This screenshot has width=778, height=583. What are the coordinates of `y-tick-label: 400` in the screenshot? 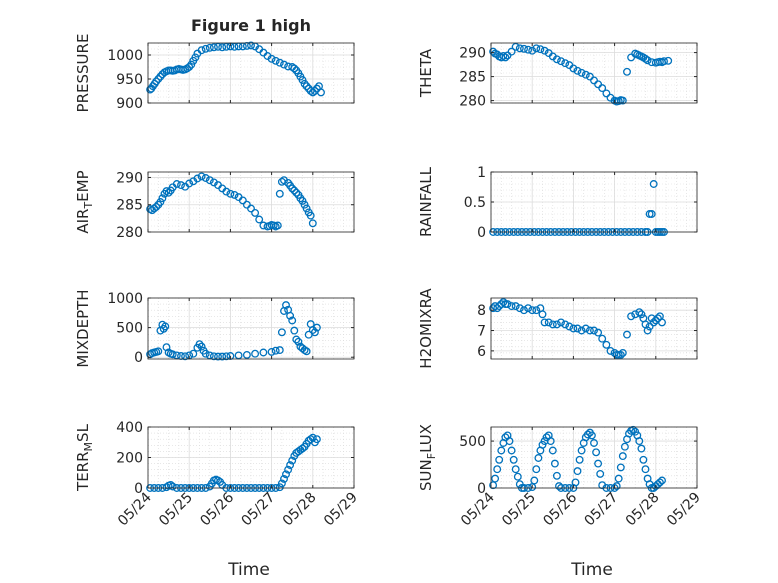 It's located at (129, 428).